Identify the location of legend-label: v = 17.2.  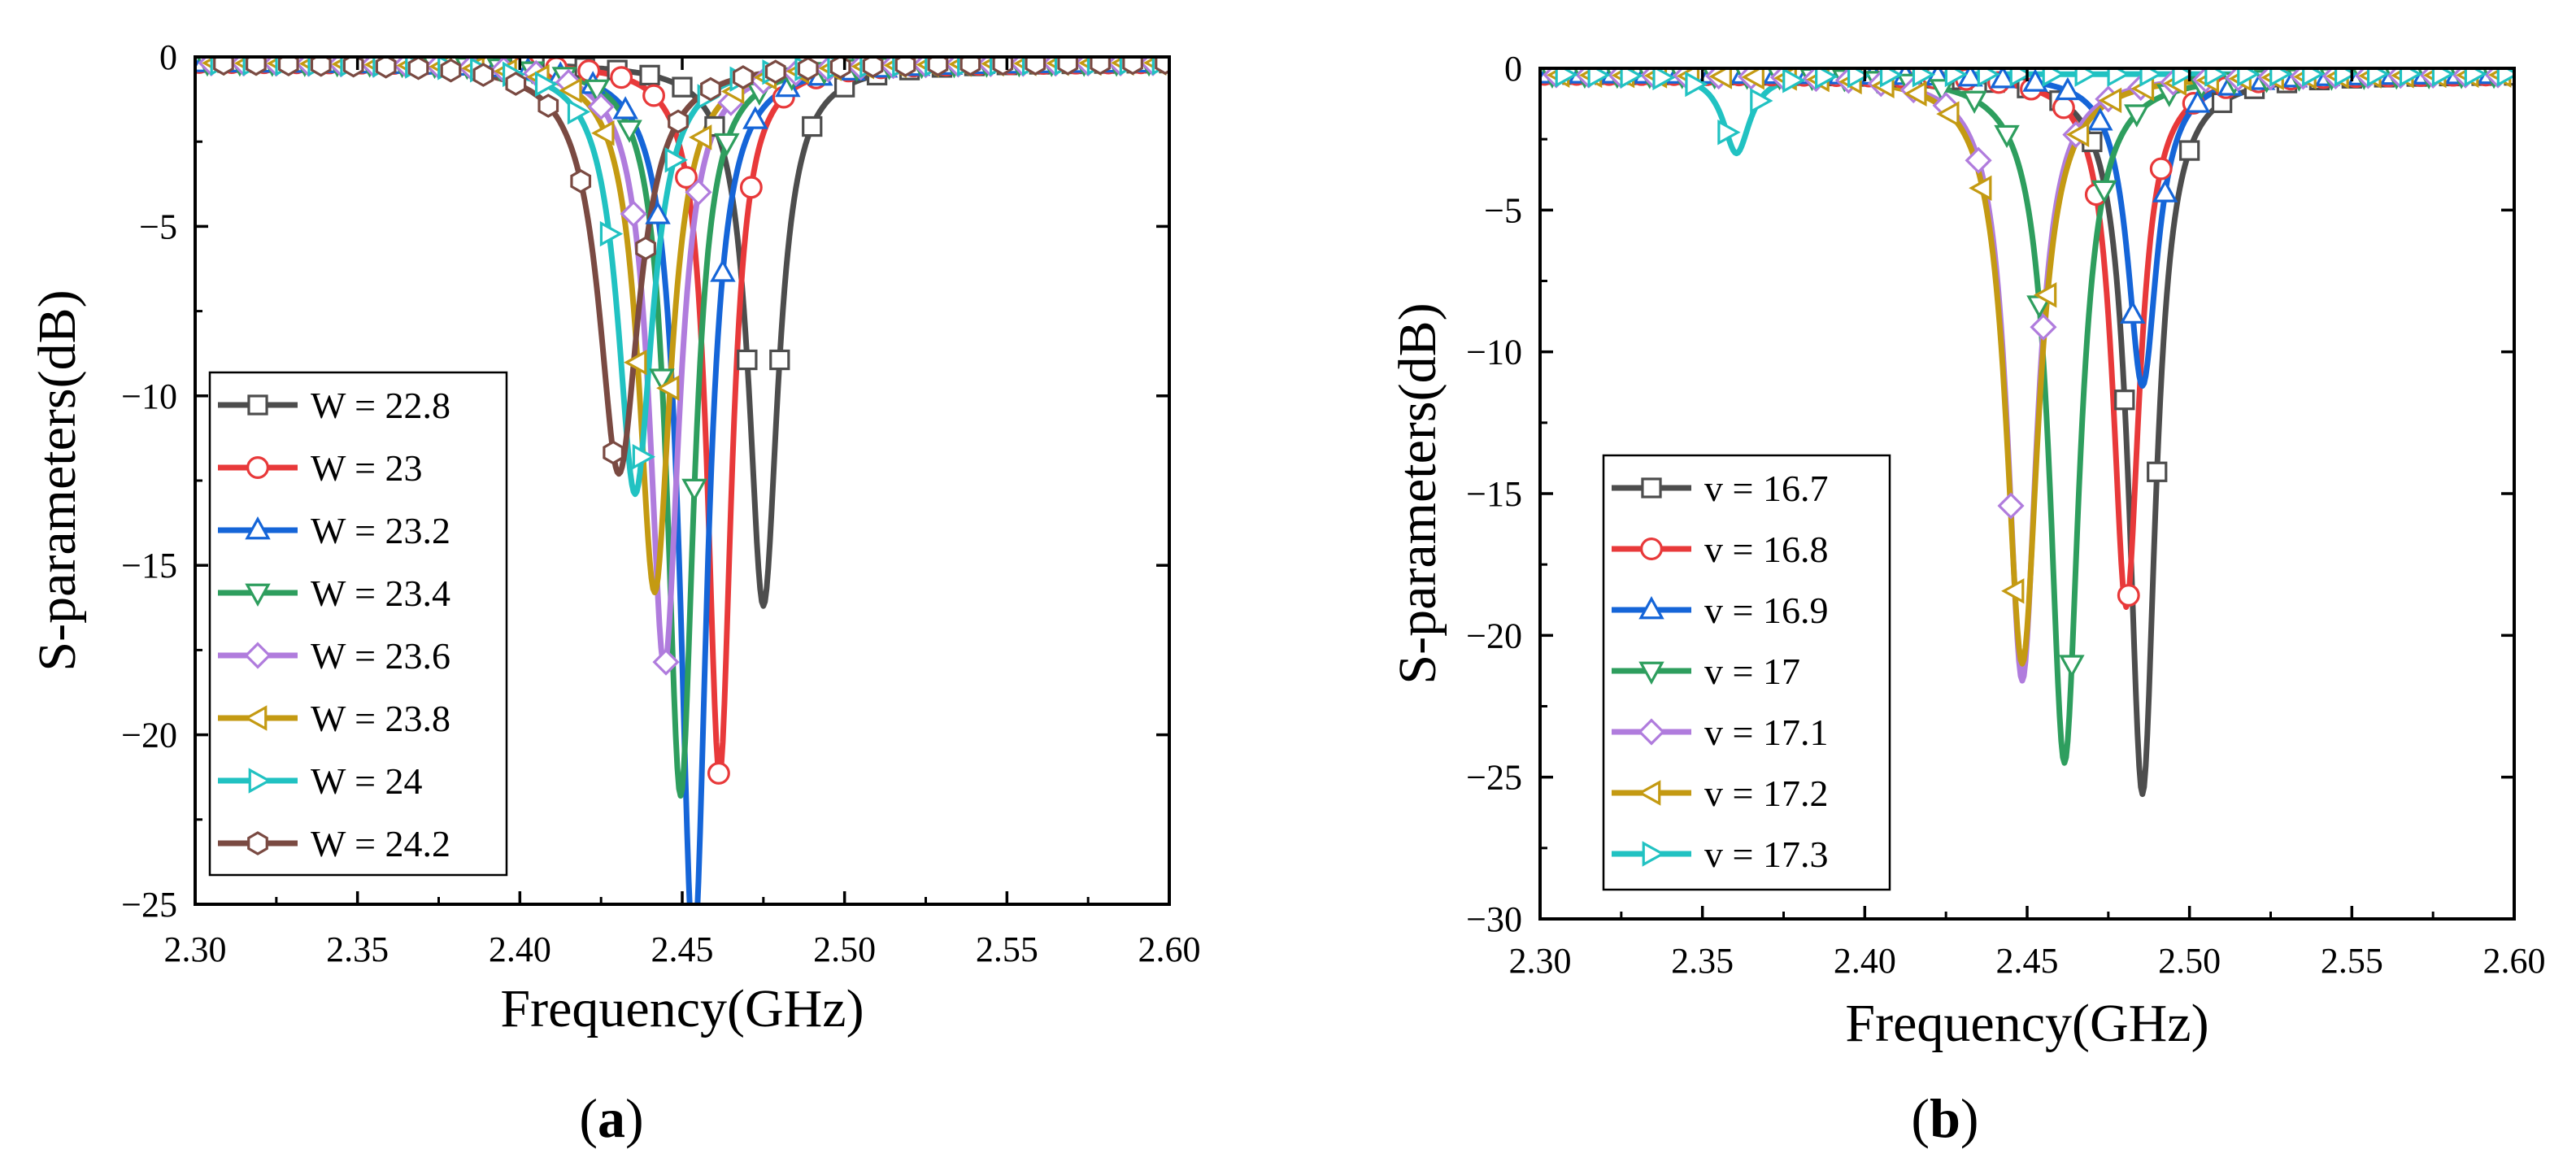
(1766, 794).